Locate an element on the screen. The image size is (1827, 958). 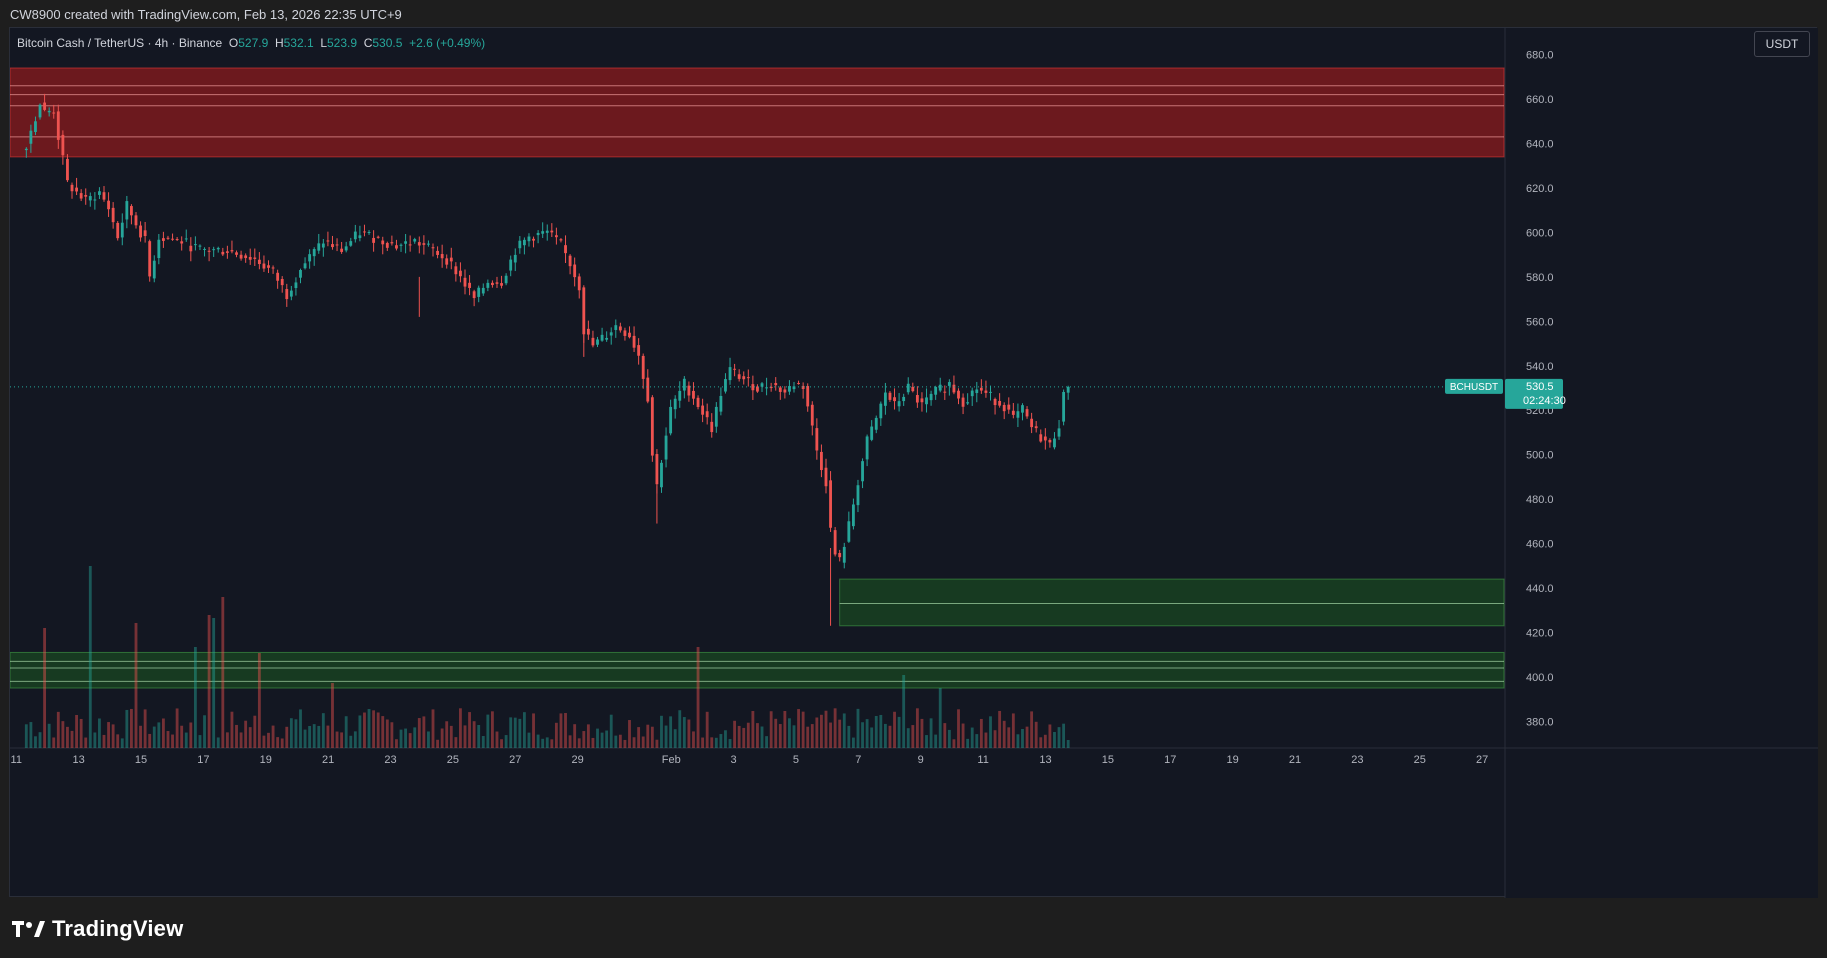
high-label: H is located at coordinates (279, 43).